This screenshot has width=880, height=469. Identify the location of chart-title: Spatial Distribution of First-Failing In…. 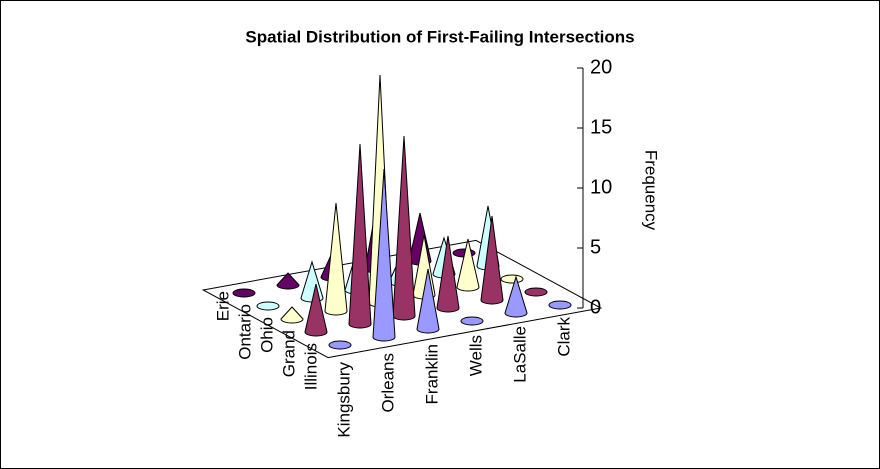
(439, 36).